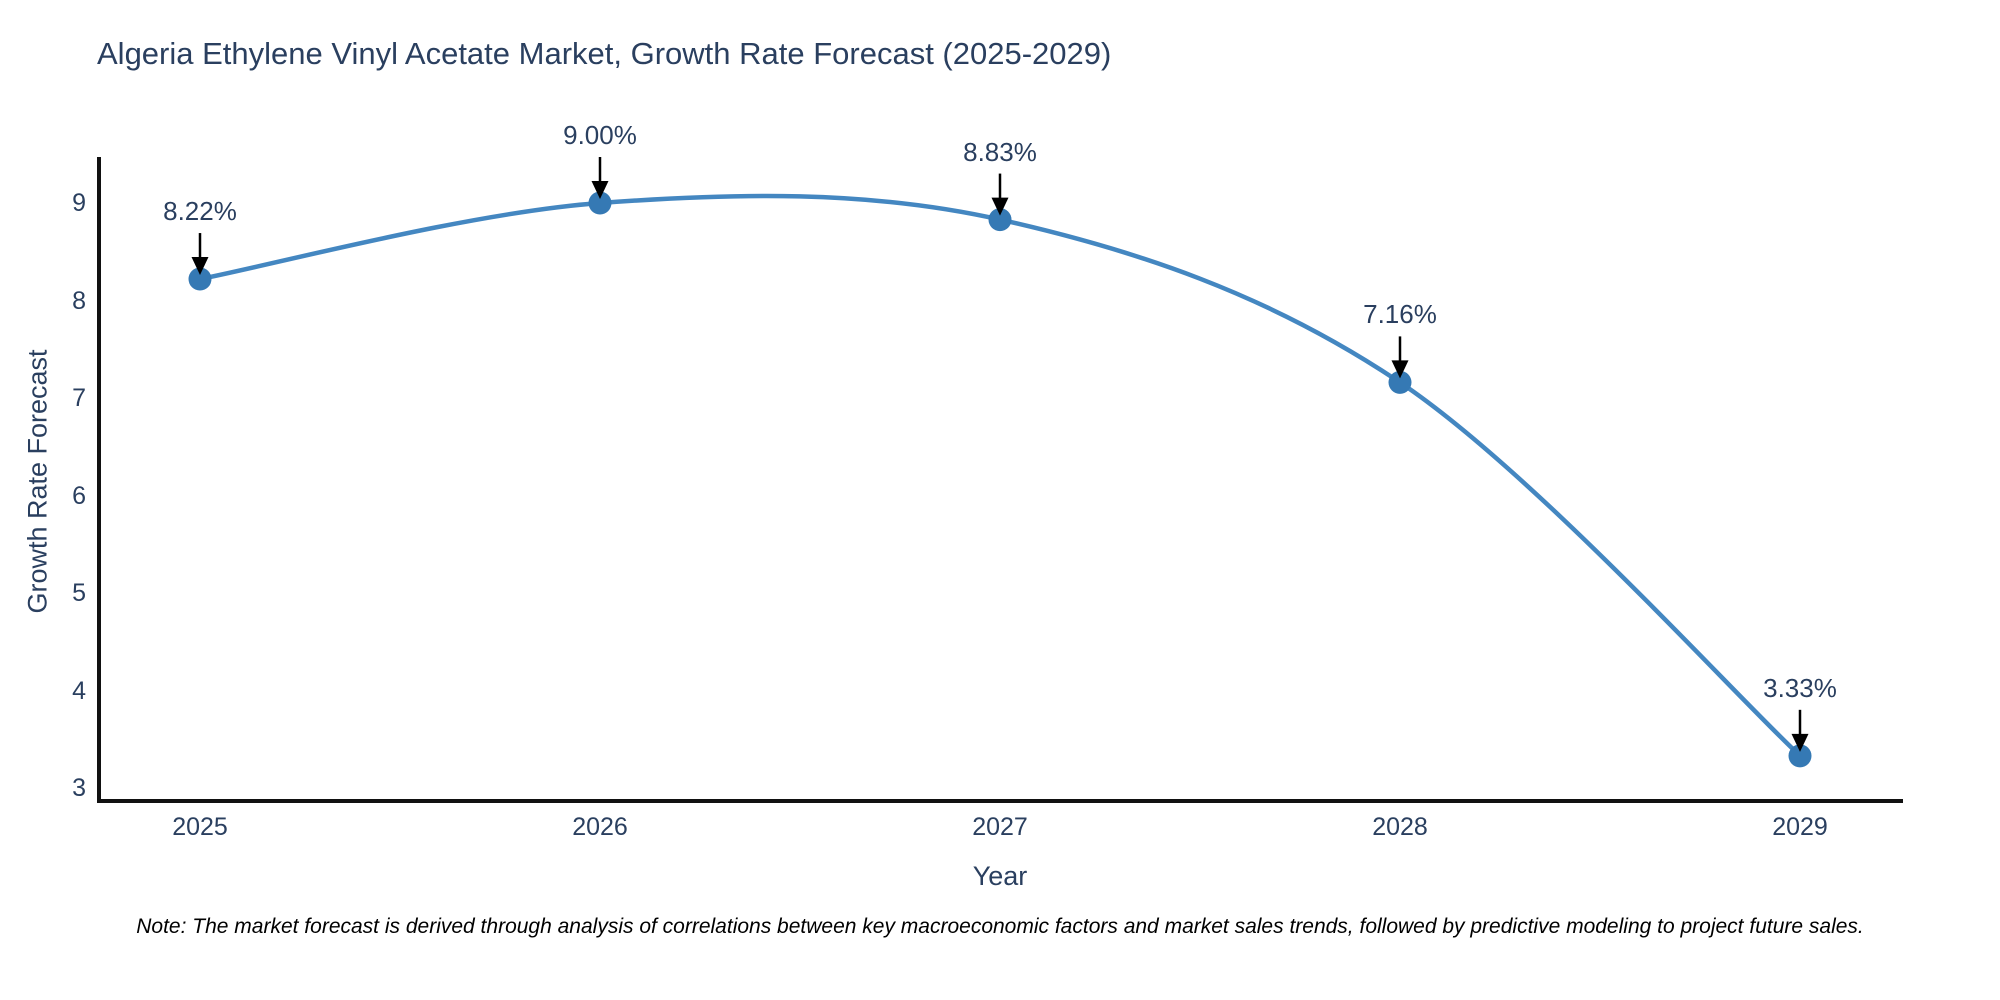 The width and height of the screenshot is (2000, 1000). I want to click on y-tick-label: 7, so click(79, 398).